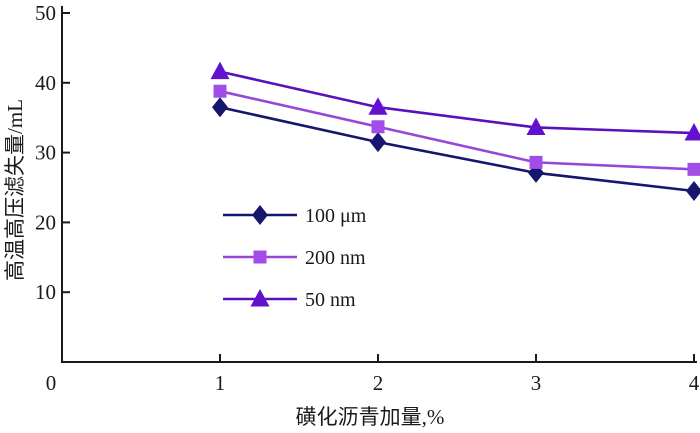 The image size is (700, 433). What do you see at coordinates (45, 222) in the screenshot?
I see `y-tick-label: 20` at bounding box center [45, 222].